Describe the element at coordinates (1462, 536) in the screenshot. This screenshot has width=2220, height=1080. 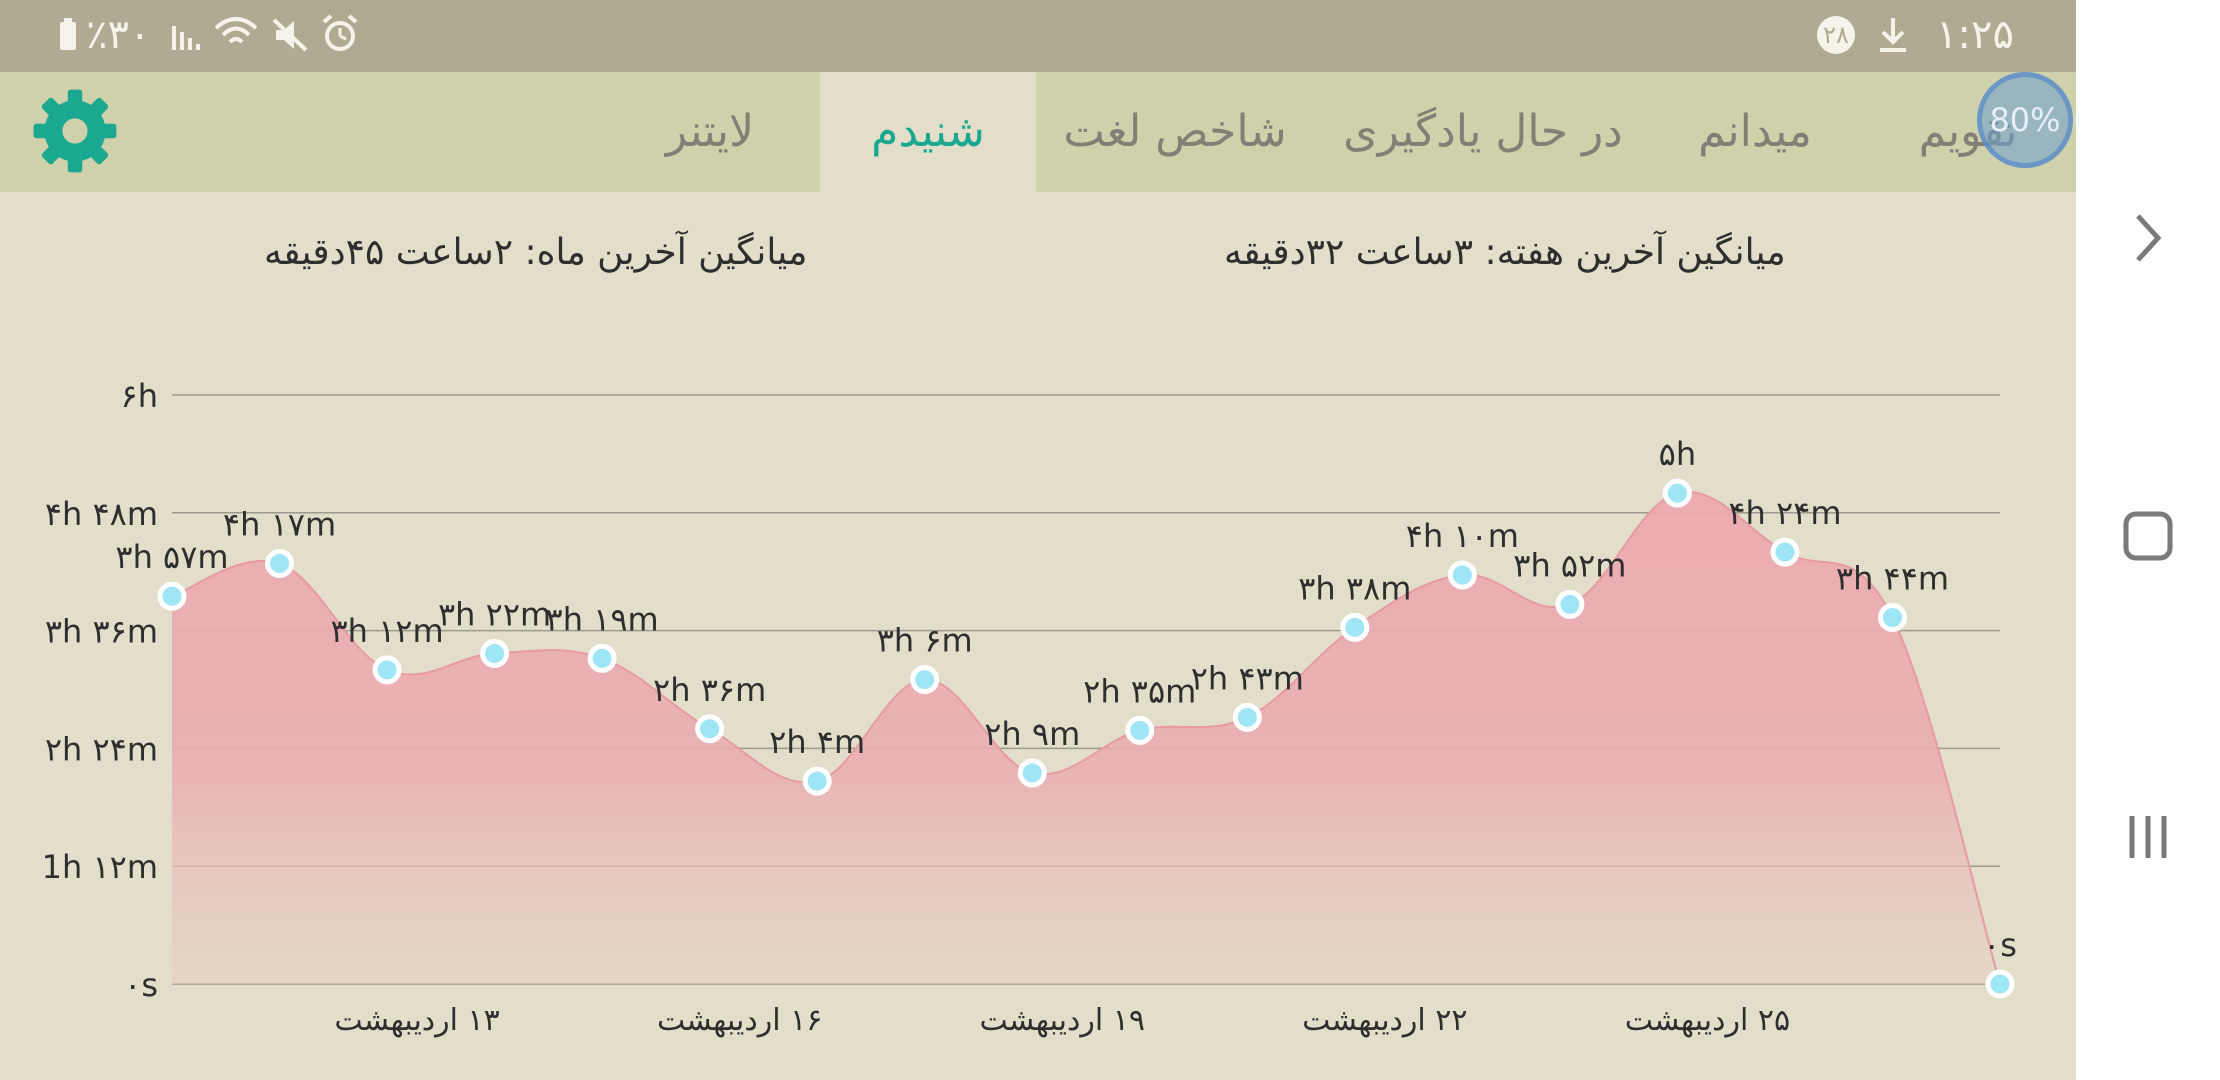
I see `data-point-label: ۴h ۱۰m` at that location.